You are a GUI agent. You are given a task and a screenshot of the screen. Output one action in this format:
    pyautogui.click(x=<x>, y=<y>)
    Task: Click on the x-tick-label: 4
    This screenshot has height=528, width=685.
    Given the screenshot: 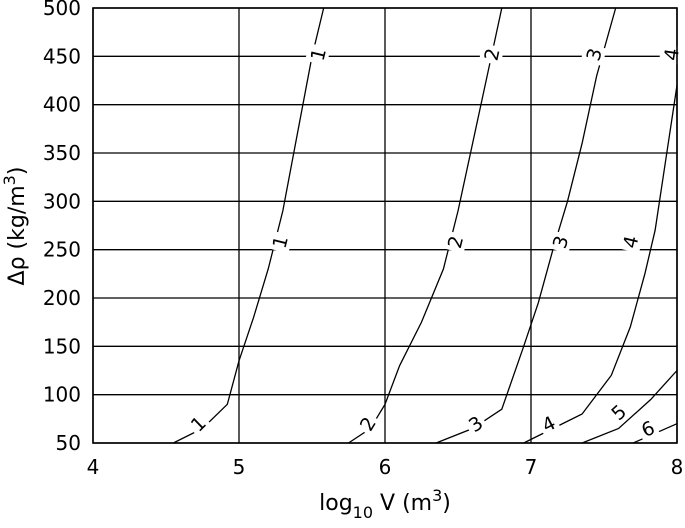 What is the action you would take?
    pyautogui.click(x=93, y=467)
    